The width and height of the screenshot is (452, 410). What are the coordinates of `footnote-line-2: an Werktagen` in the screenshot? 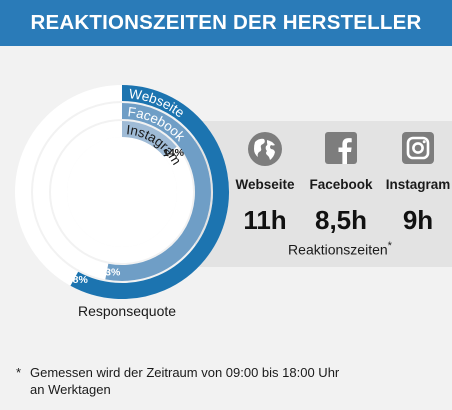 It's located at (70, 389).